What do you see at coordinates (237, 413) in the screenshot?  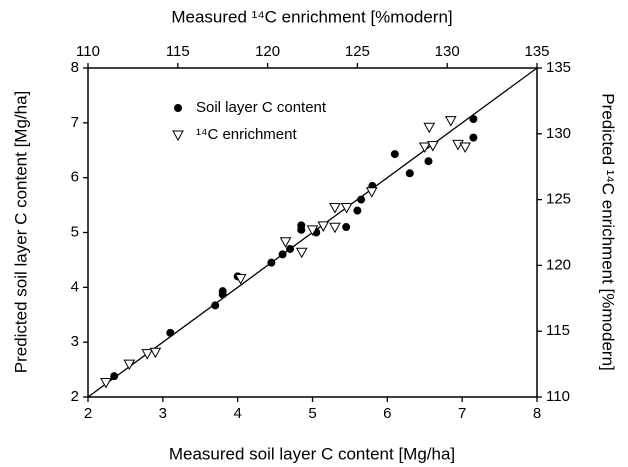 I see `x-tick-label: 4` at bounding box center [237, 413].